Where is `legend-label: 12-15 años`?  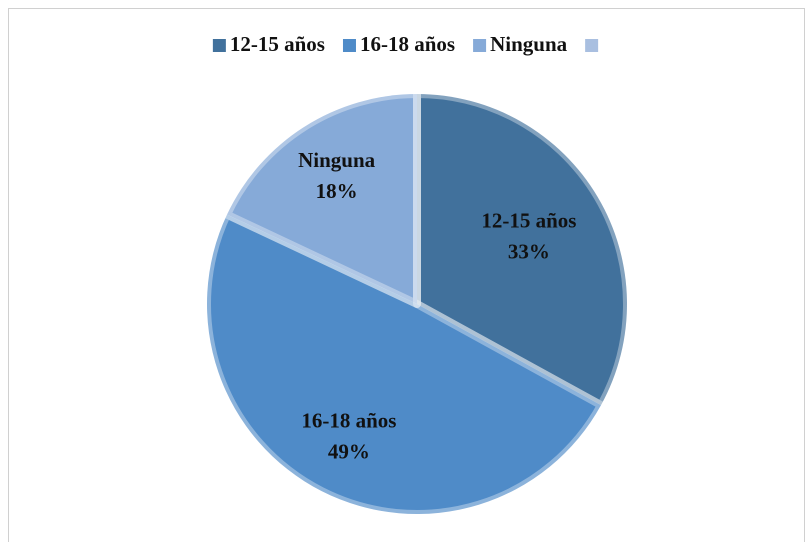 legend-label: 12-15 años is located at coordinates (277, 44).